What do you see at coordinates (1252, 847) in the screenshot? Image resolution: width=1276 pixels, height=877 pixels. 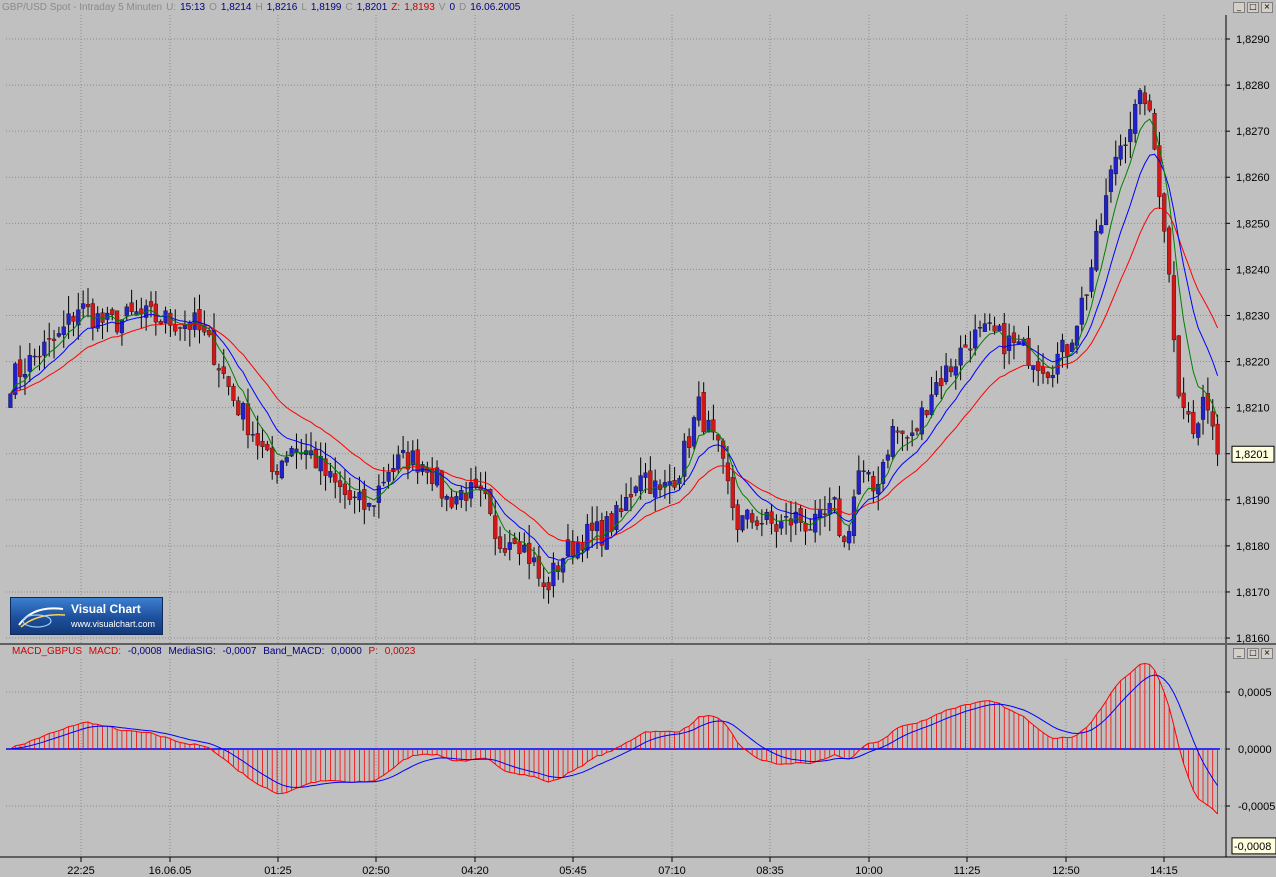 I see `last-macd-label: -0,0008` at bounding box center [1252, 847].